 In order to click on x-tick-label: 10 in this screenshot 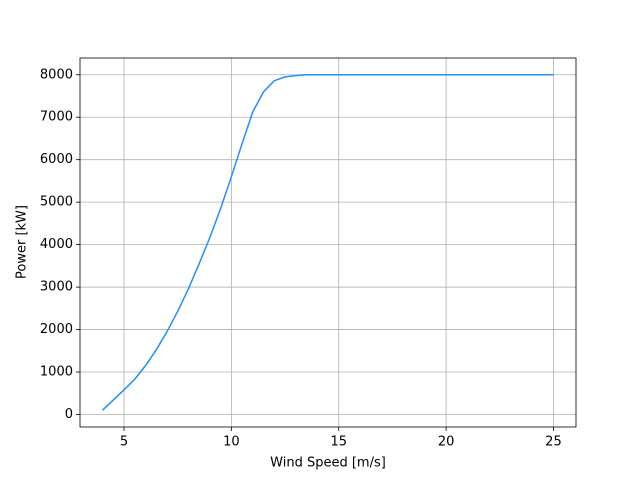, I will do `click(231, 442)`.